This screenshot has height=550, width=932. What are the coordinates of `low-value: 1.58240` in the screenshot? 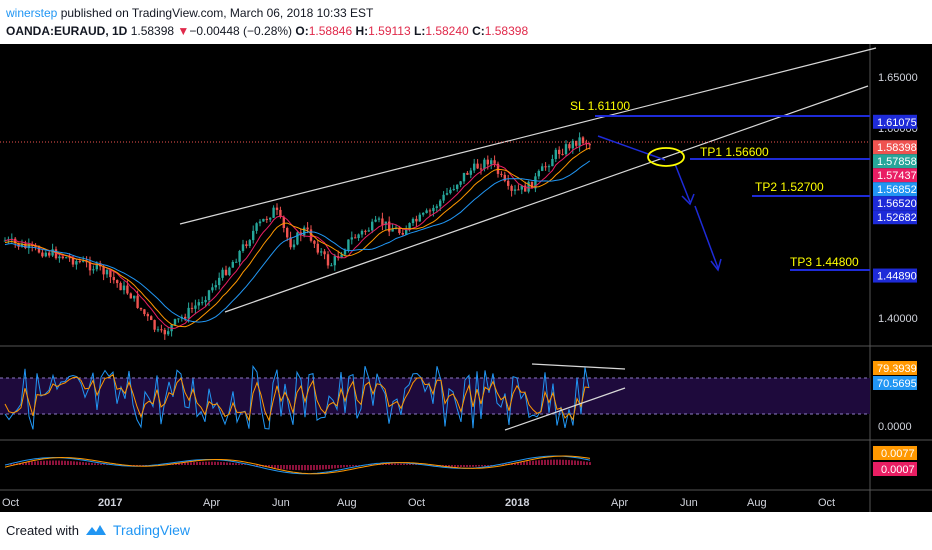 It's located at (447, 31).